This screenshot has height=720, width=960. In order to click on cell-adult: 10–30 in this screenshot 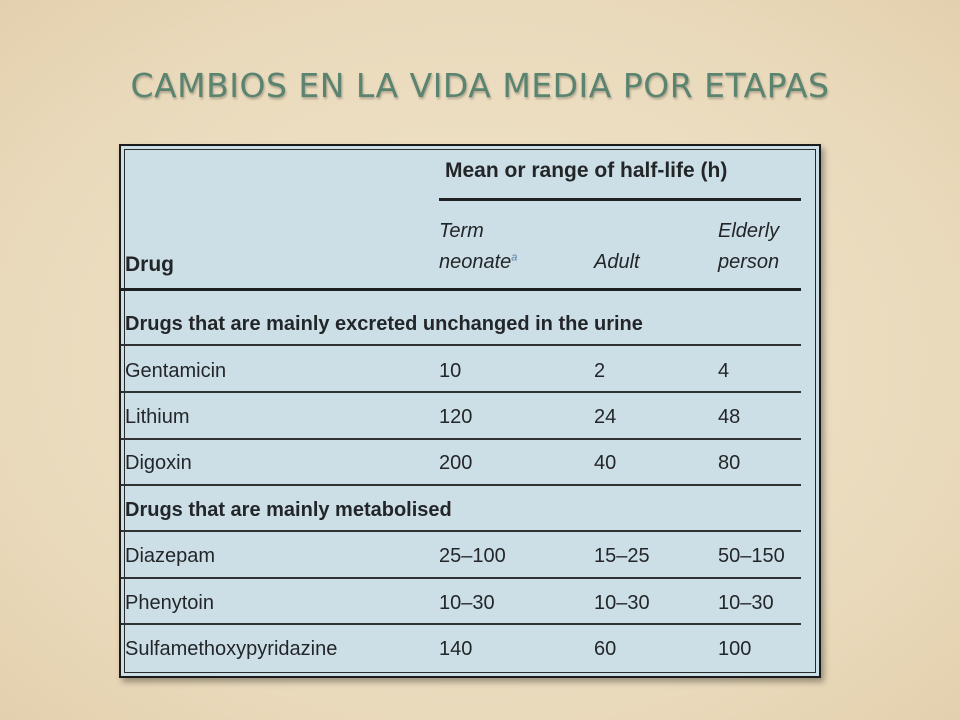, I will do `click(622, 603)`.